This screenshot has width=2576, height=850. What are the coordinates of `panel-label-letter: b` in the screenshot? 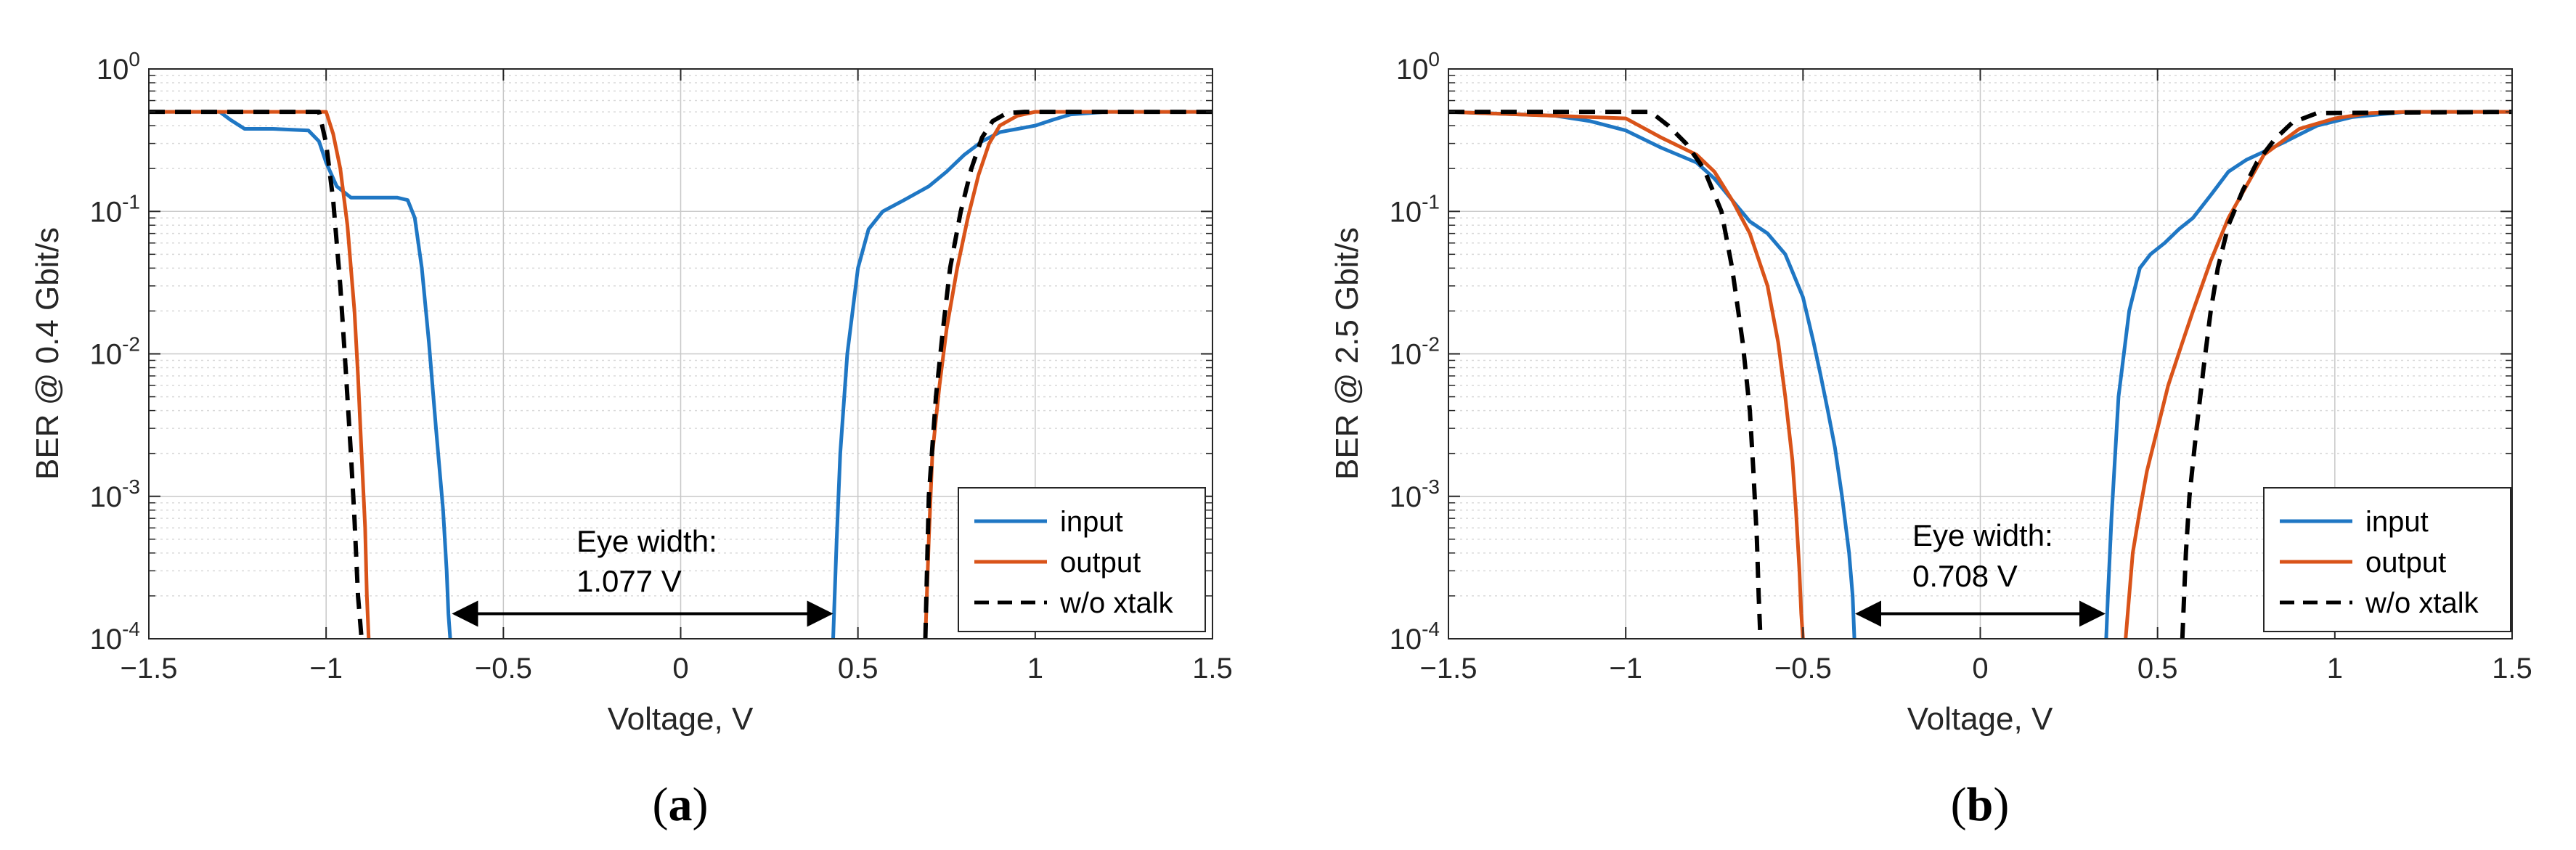 It's located at (1980, 804).